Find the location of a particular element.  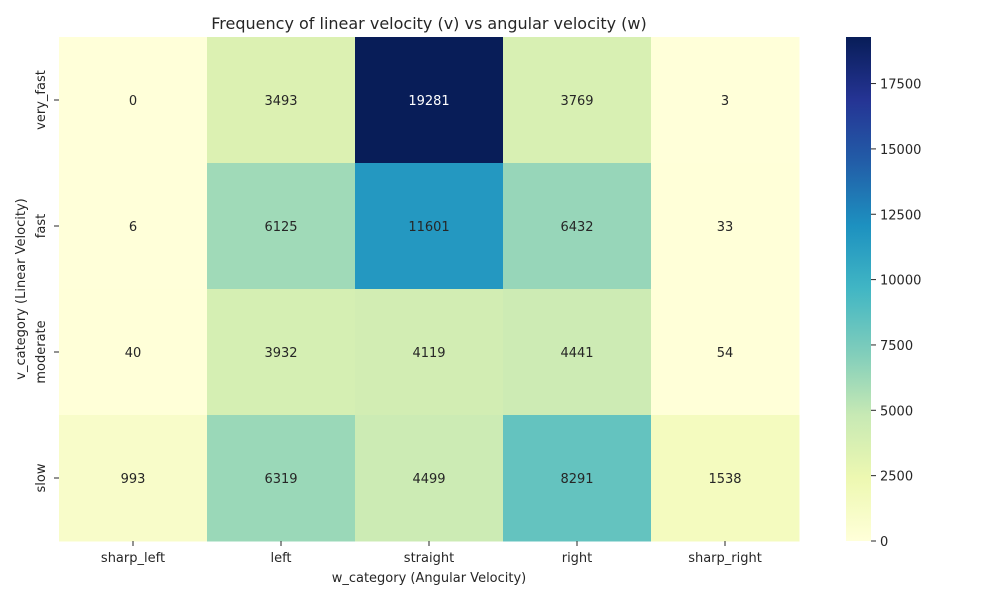

colorbar-tick-label: 7500 is located at coordinates (896, 346).